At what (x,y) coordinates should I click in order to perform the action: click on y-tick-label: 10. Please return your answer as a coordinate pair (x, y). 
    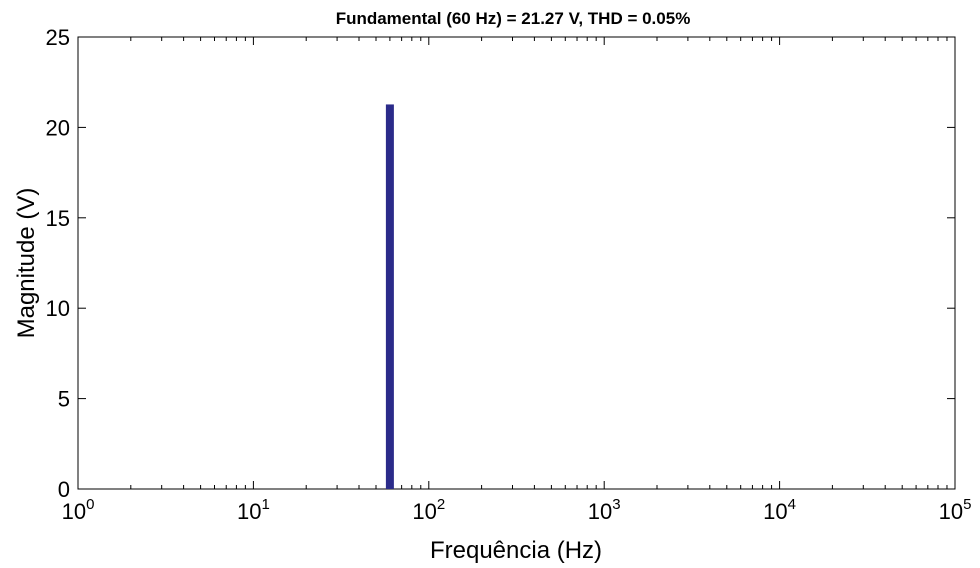
    Looking at the image, I should click on (58, 308).